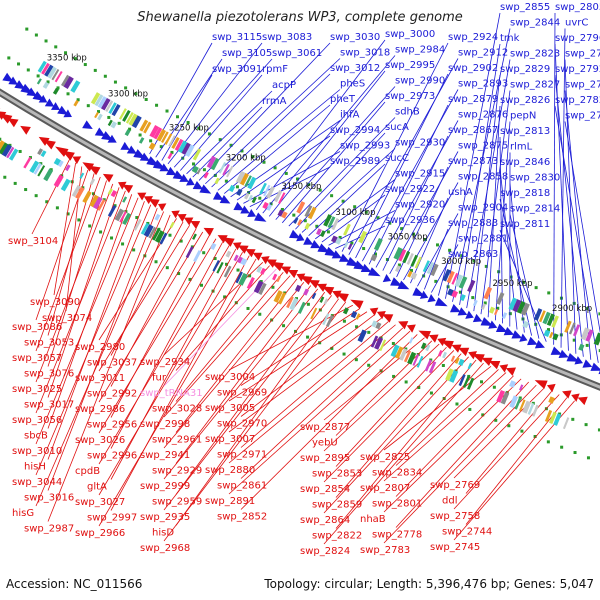 This screenshot has height=600, width=600. I want to click on gene-label-top: swp_2863, so click(473, 254).